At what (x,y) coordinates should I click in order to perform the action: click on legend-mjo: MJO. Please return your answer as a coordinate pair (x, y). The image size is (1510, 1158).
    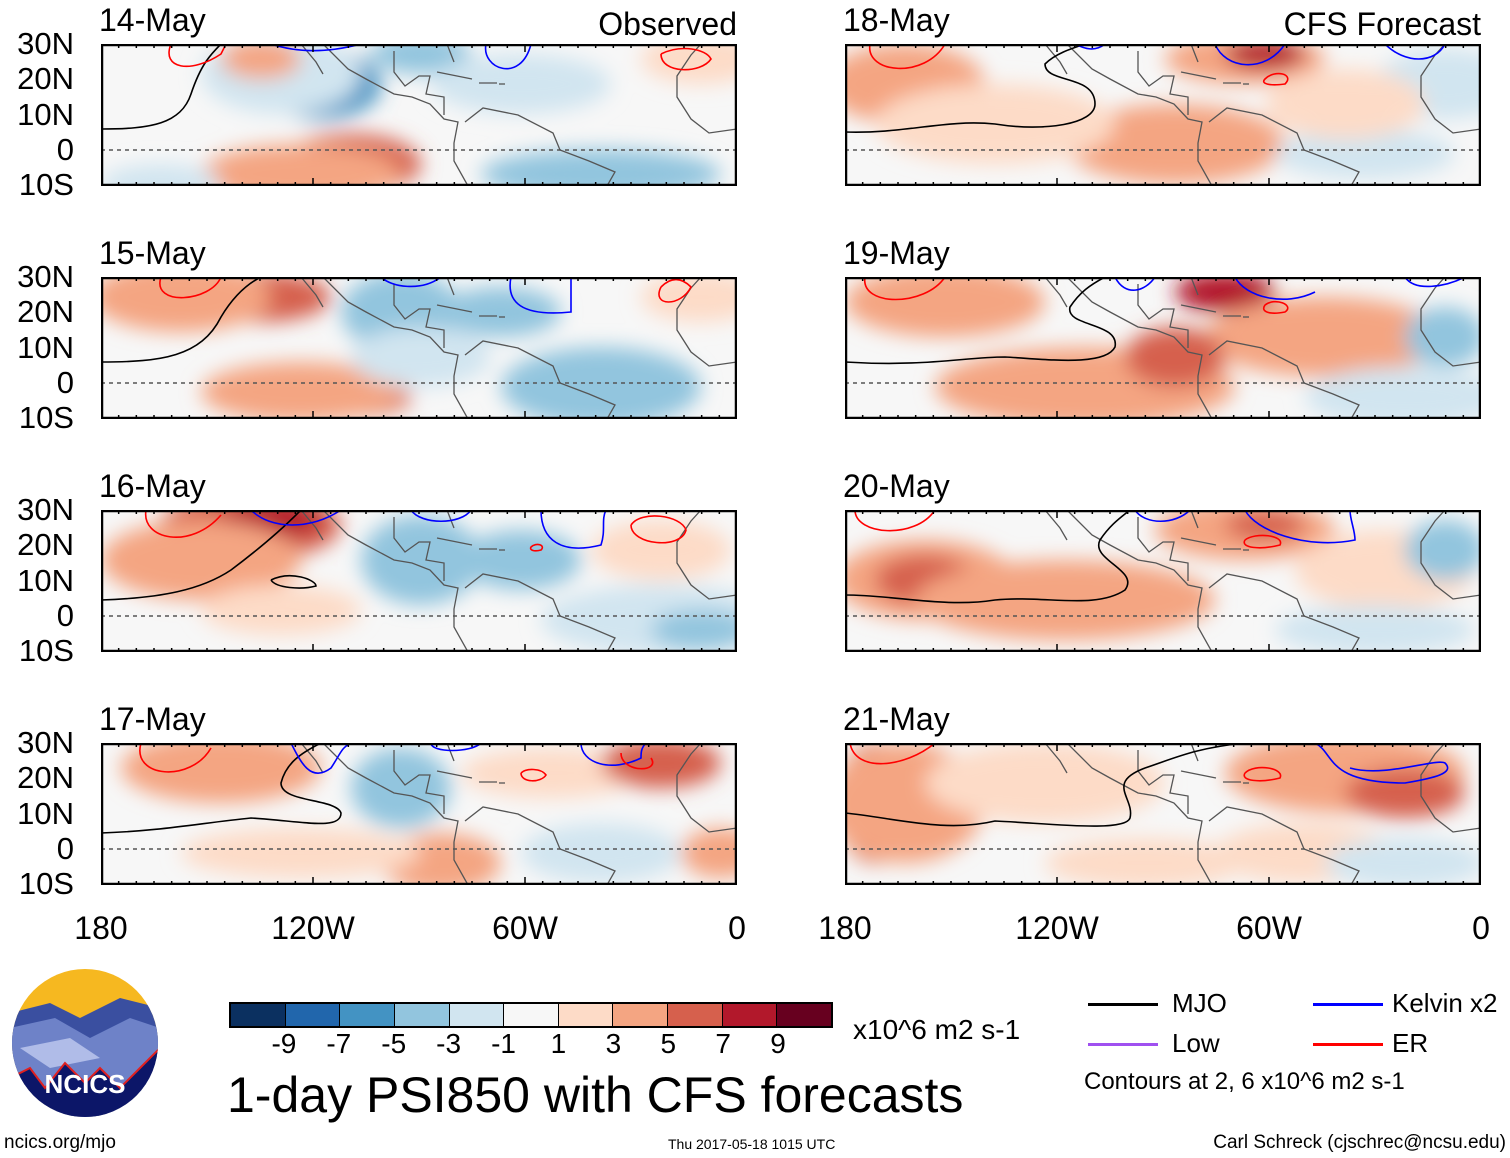
    Looking at the image, I should click on (1199, 1003).